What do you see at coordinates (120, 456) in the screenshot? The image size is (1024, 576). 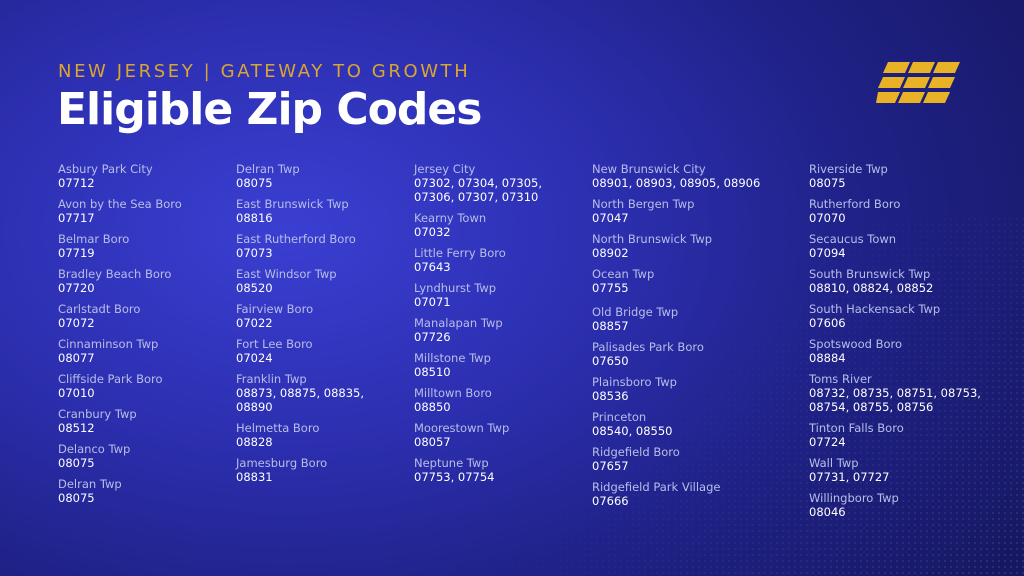 I see `list-item: Delanco Twp 08075` at bounding box center [120, 456].